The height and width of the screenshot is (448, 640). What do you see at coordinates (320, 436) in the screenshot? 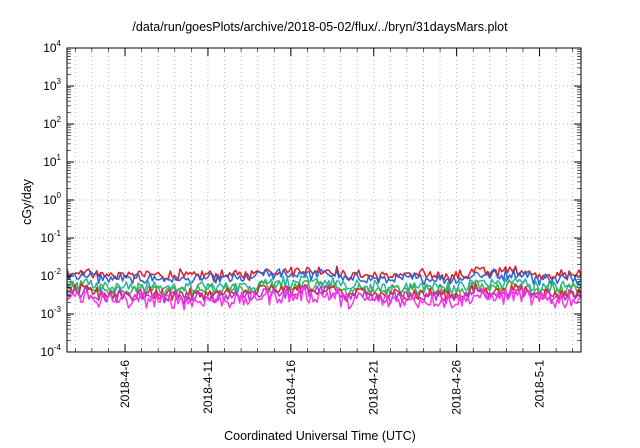
I see `x-axis-label: Coordinated Universal Time (UTC)` at bounding box center [320, 436].